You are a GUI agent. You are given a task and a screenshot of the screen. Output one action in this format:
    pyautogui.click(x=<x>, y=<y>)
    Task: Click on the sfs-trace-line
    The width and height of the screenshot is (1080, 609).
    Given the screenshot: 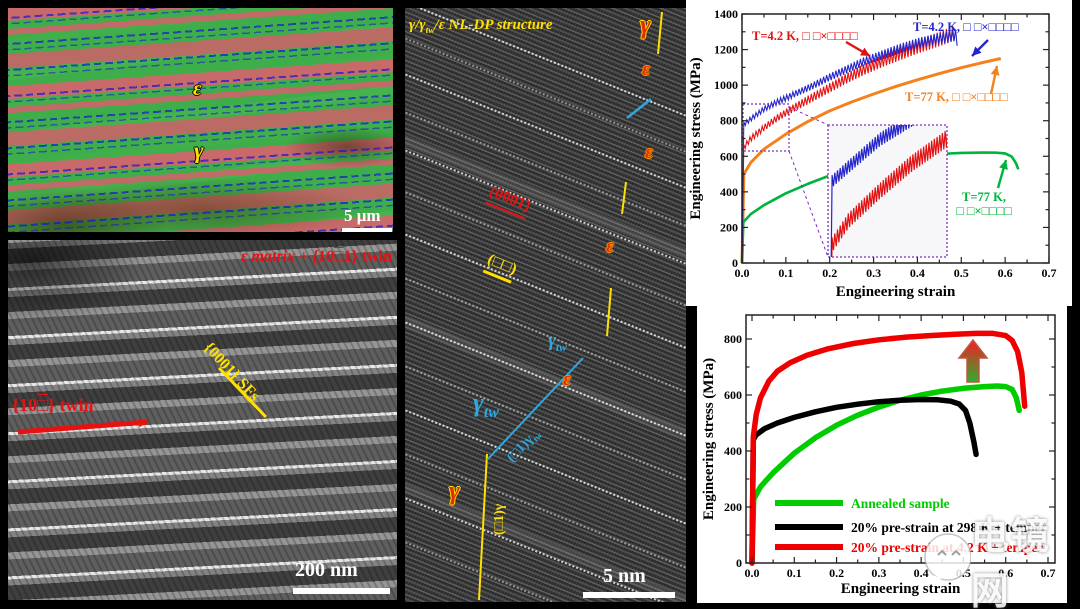 What is the action you would take?
    pyautogui.click(x=242, y=392)
    